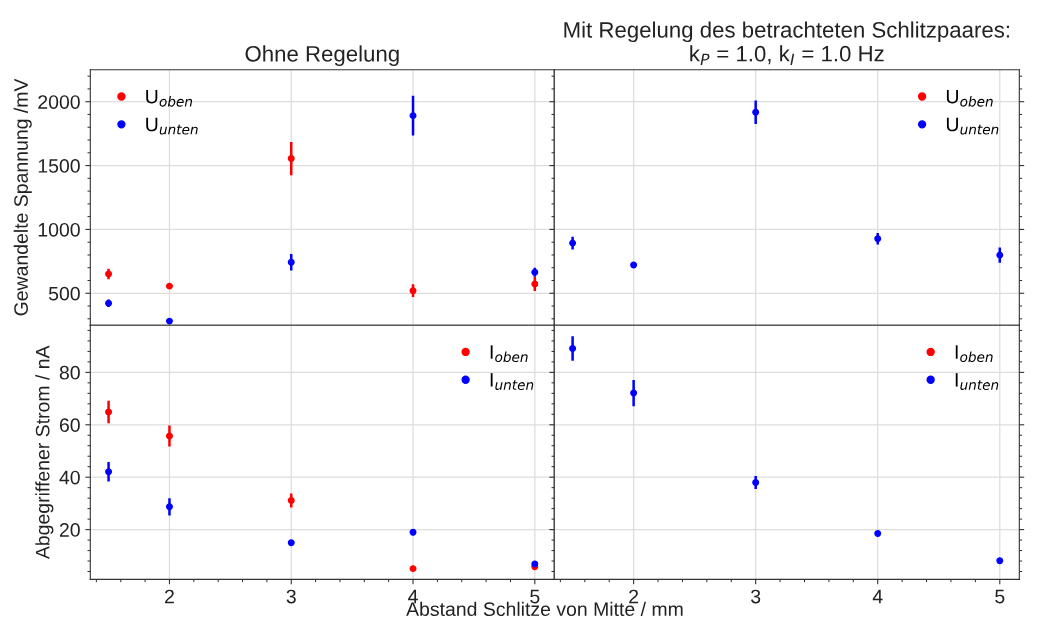 The width and height of the screenshot is (1038, 623). Describe the element at coordinates (64, 293) in the screenshot. I see `y-tick-label: 500` at that location.